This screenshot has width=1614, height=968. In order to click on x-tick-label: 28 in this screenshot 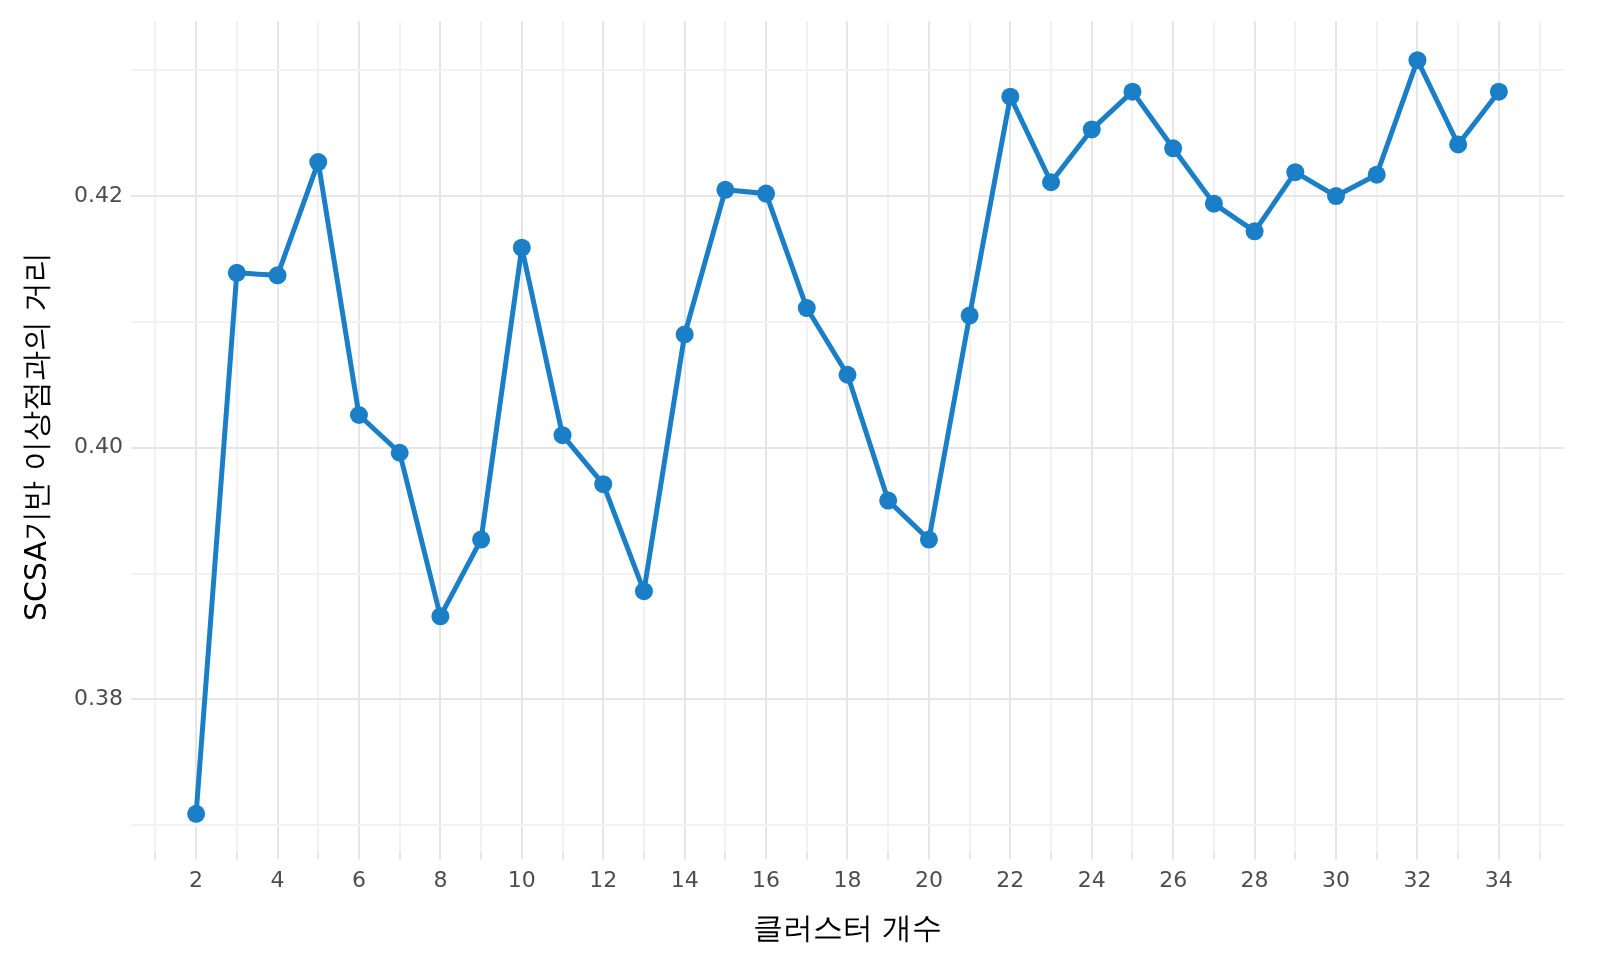, I will do `click(1254, 879)`.